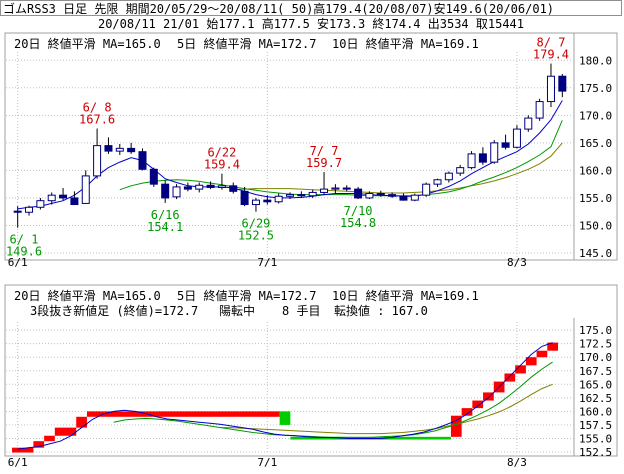 This screenshot has height=474, width=624. Describe the element at coordinates (97, 108) in the screenshot. I see `high-annotation-date: 6/ 8` at that location.